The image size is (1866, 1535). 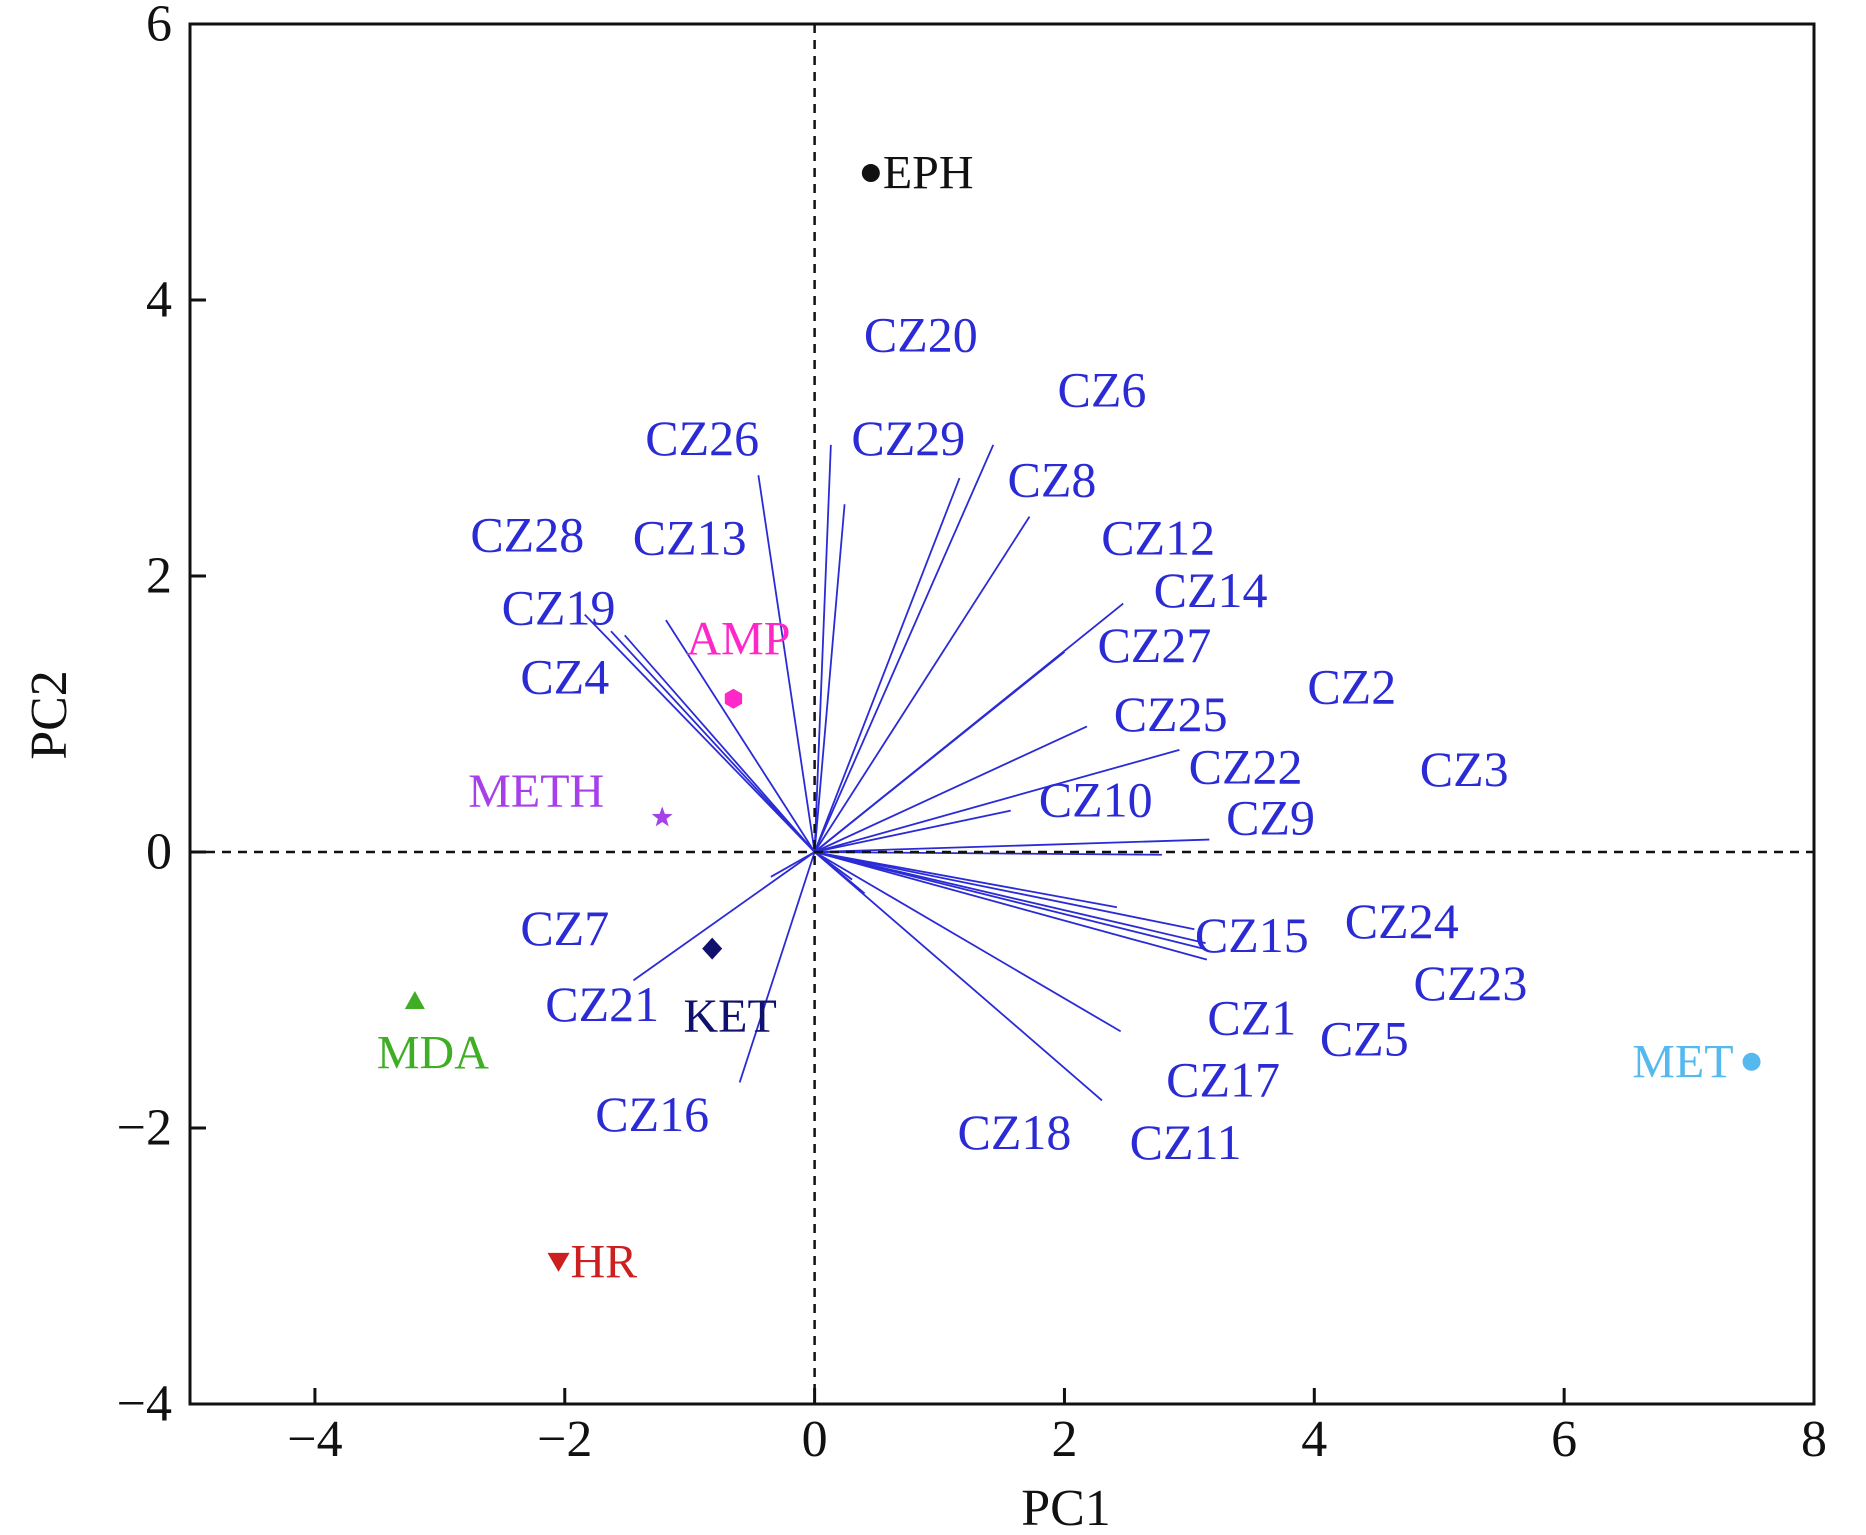 What do you see at coordinates (559, 608) in the screenshot?
I see `sample-label-cz19: CZ19` at bounding box center [559, 608].